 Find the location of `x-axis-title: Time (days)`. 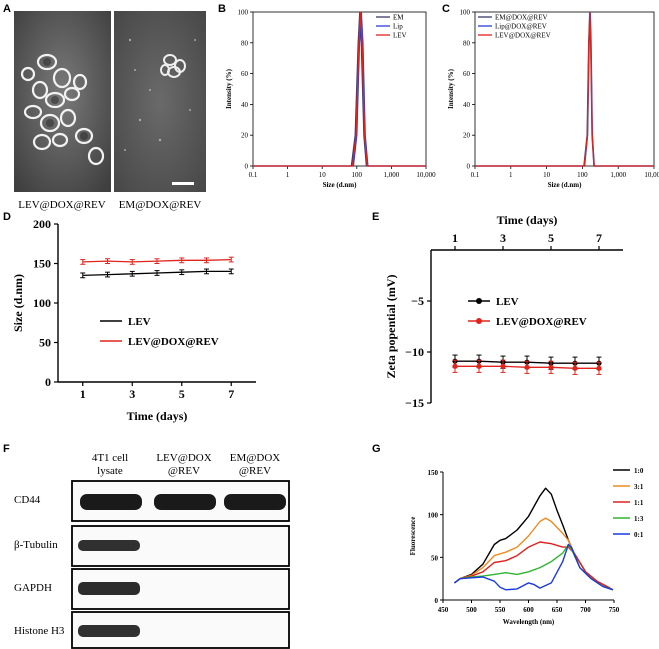

x-axis-title: Time (days) is located at coordinates (157, 416).